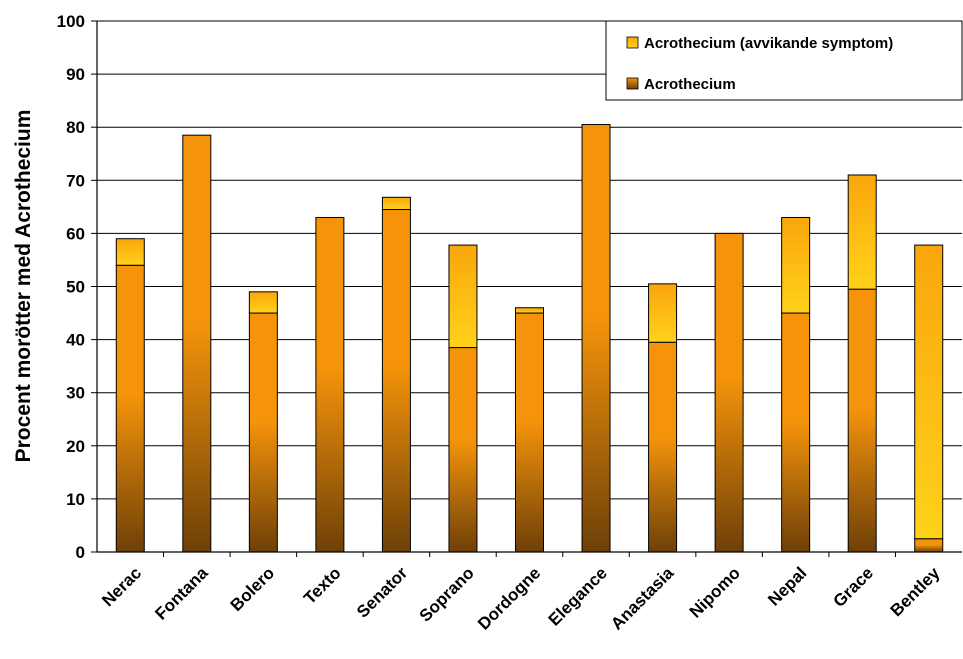 This screenshot has height=659, width=963. I want to click on y-tick-label: 40, so click(75, 340).